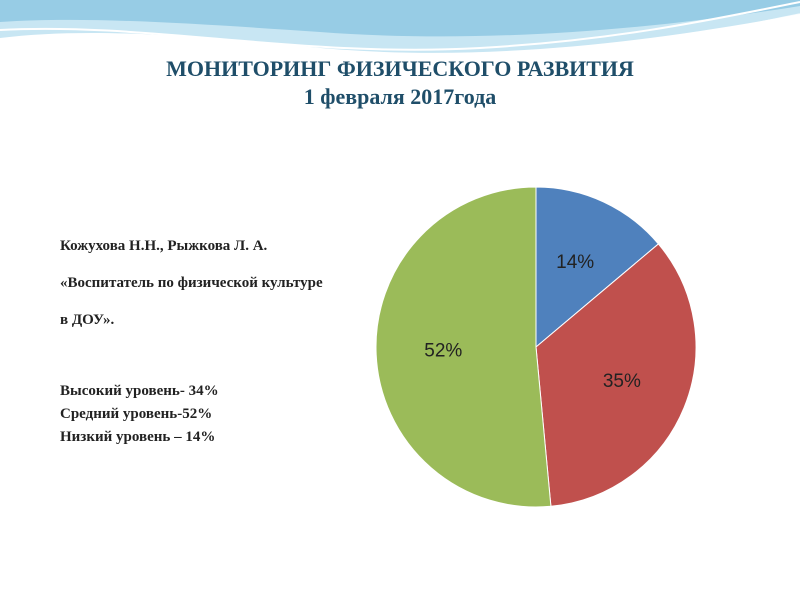 The width and height of the screenshot is (800, 600). What do you see at coordinates (400, 68) in the screenshot?
I see `title-line-1: МОНИТОРИНГ ФИЗИЧЕСКОГО РАЗВИТИЯ` at bounding box center [400, 68].